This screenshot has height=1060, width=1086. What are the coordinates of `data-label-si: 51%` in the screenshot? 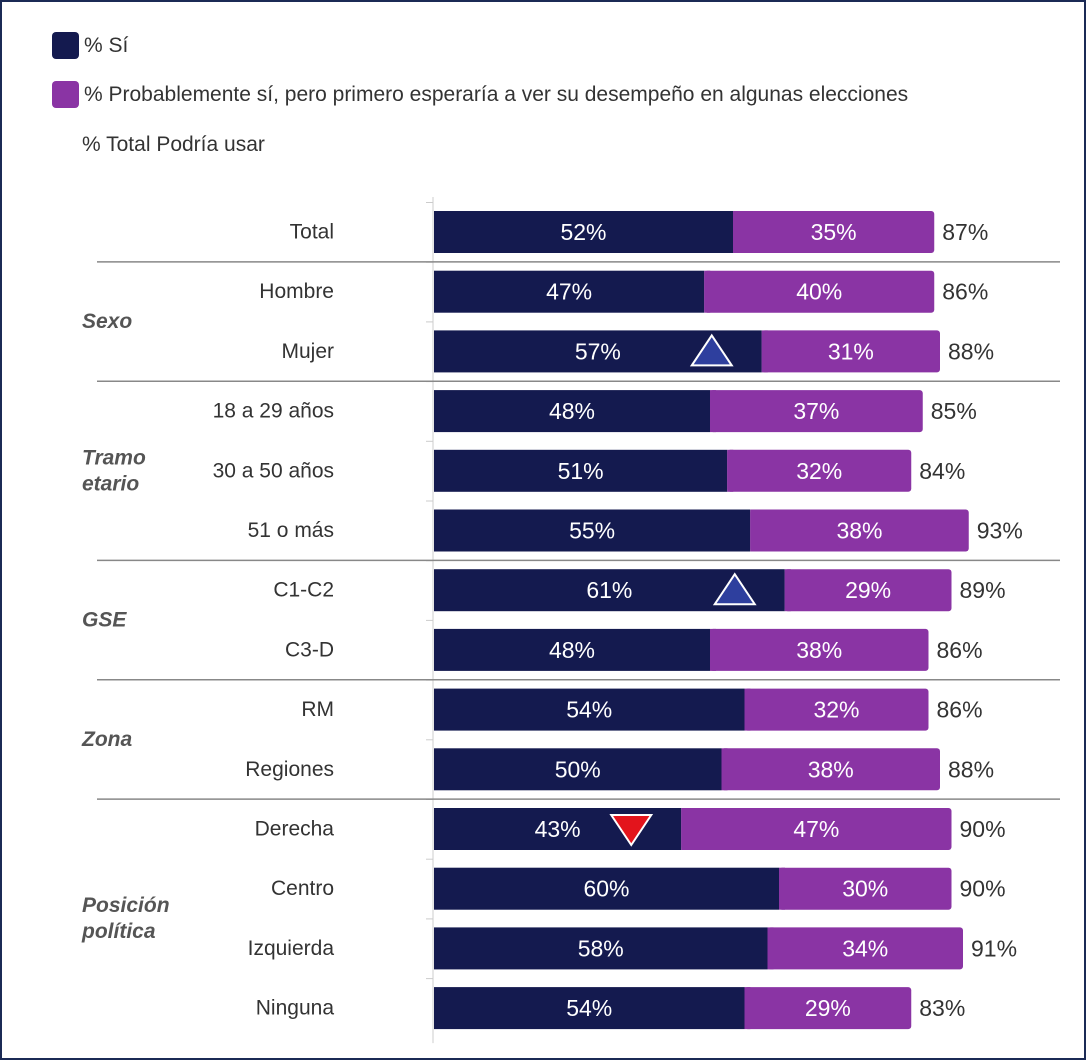 It's located at (581, 471).